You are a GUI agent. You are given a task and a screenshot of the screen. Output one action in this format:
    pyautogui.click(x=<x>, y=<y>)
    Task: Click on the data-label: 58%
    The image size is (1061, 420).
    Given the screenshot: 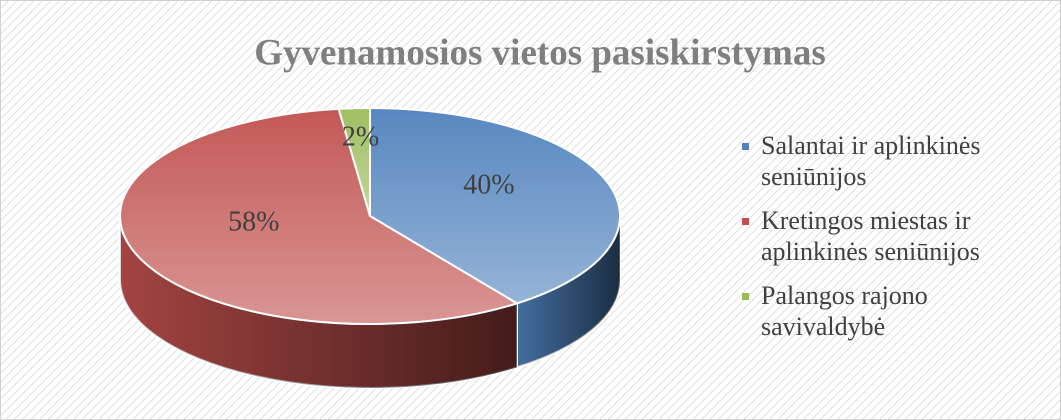 What is the action you would take?
    pyautogui.click(x=253, y=221)
    